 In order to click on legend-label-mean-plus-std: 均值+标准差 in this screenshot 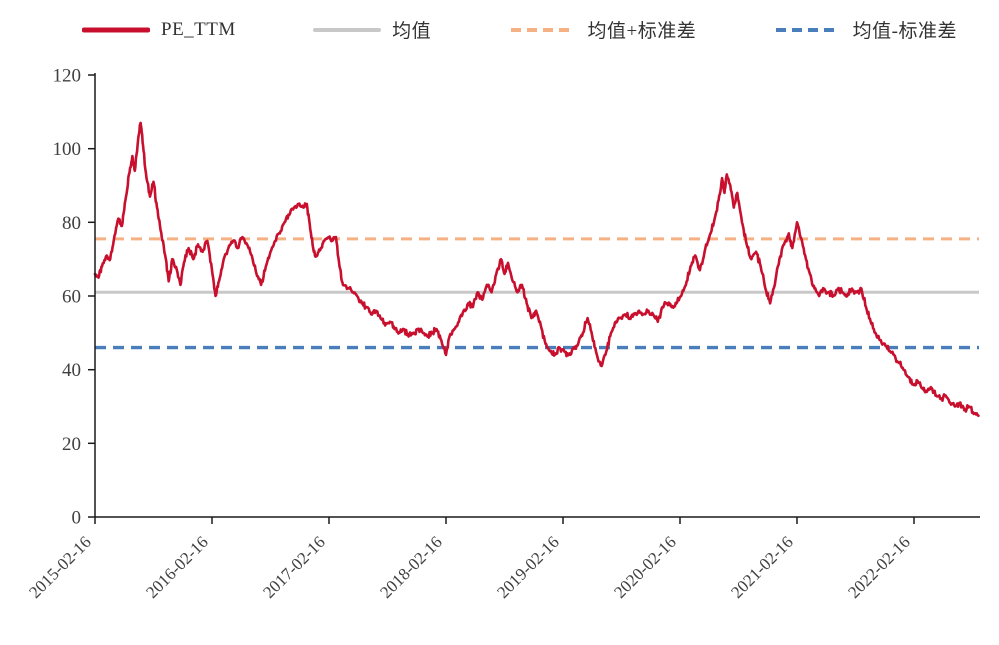, I will do `click(642, 31)`.